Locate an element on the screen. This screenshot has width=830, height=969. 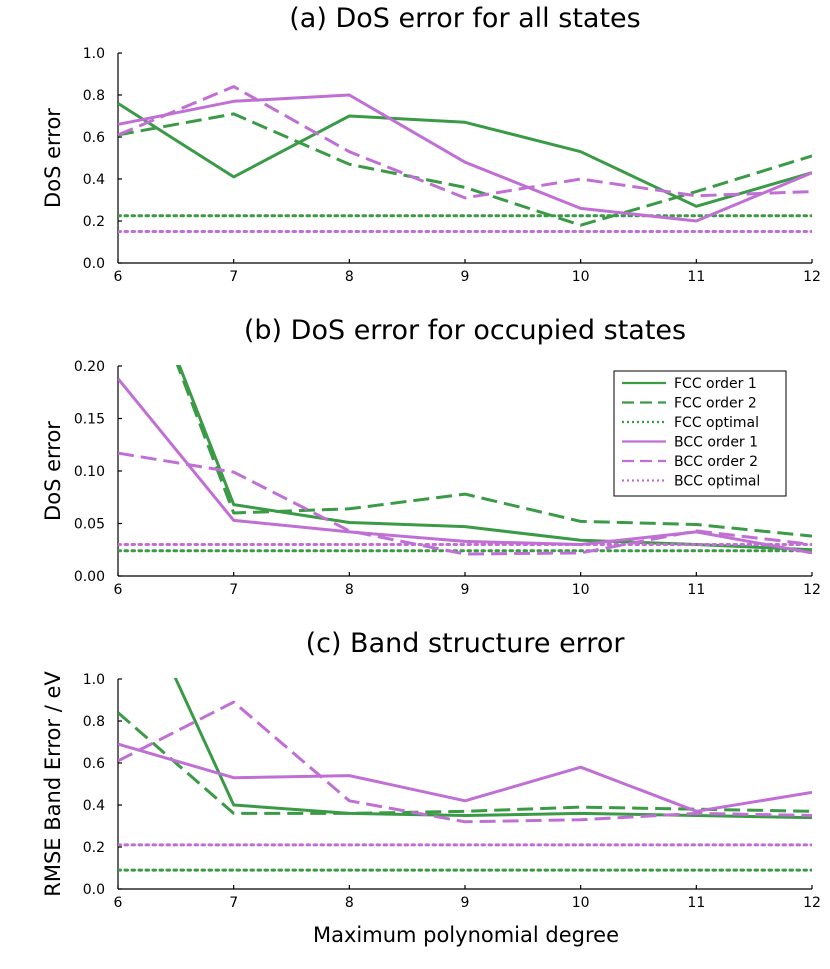
legend-label: BCC order 2 is located at coordinates (716, 462).